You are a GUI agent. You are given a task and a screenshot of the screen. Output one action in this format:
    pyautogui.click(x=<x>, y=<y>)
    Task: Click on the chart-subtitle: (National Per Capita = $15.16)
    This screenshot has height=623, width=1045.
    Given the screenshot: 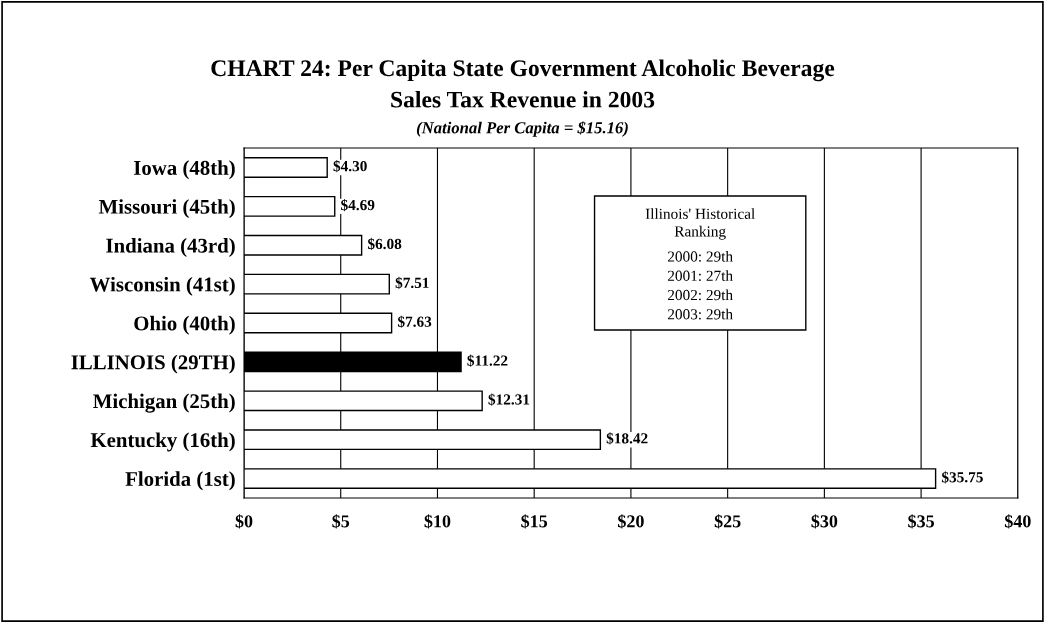 What is the action you would take?
    pyautogui.click(x=522, y=129)
    